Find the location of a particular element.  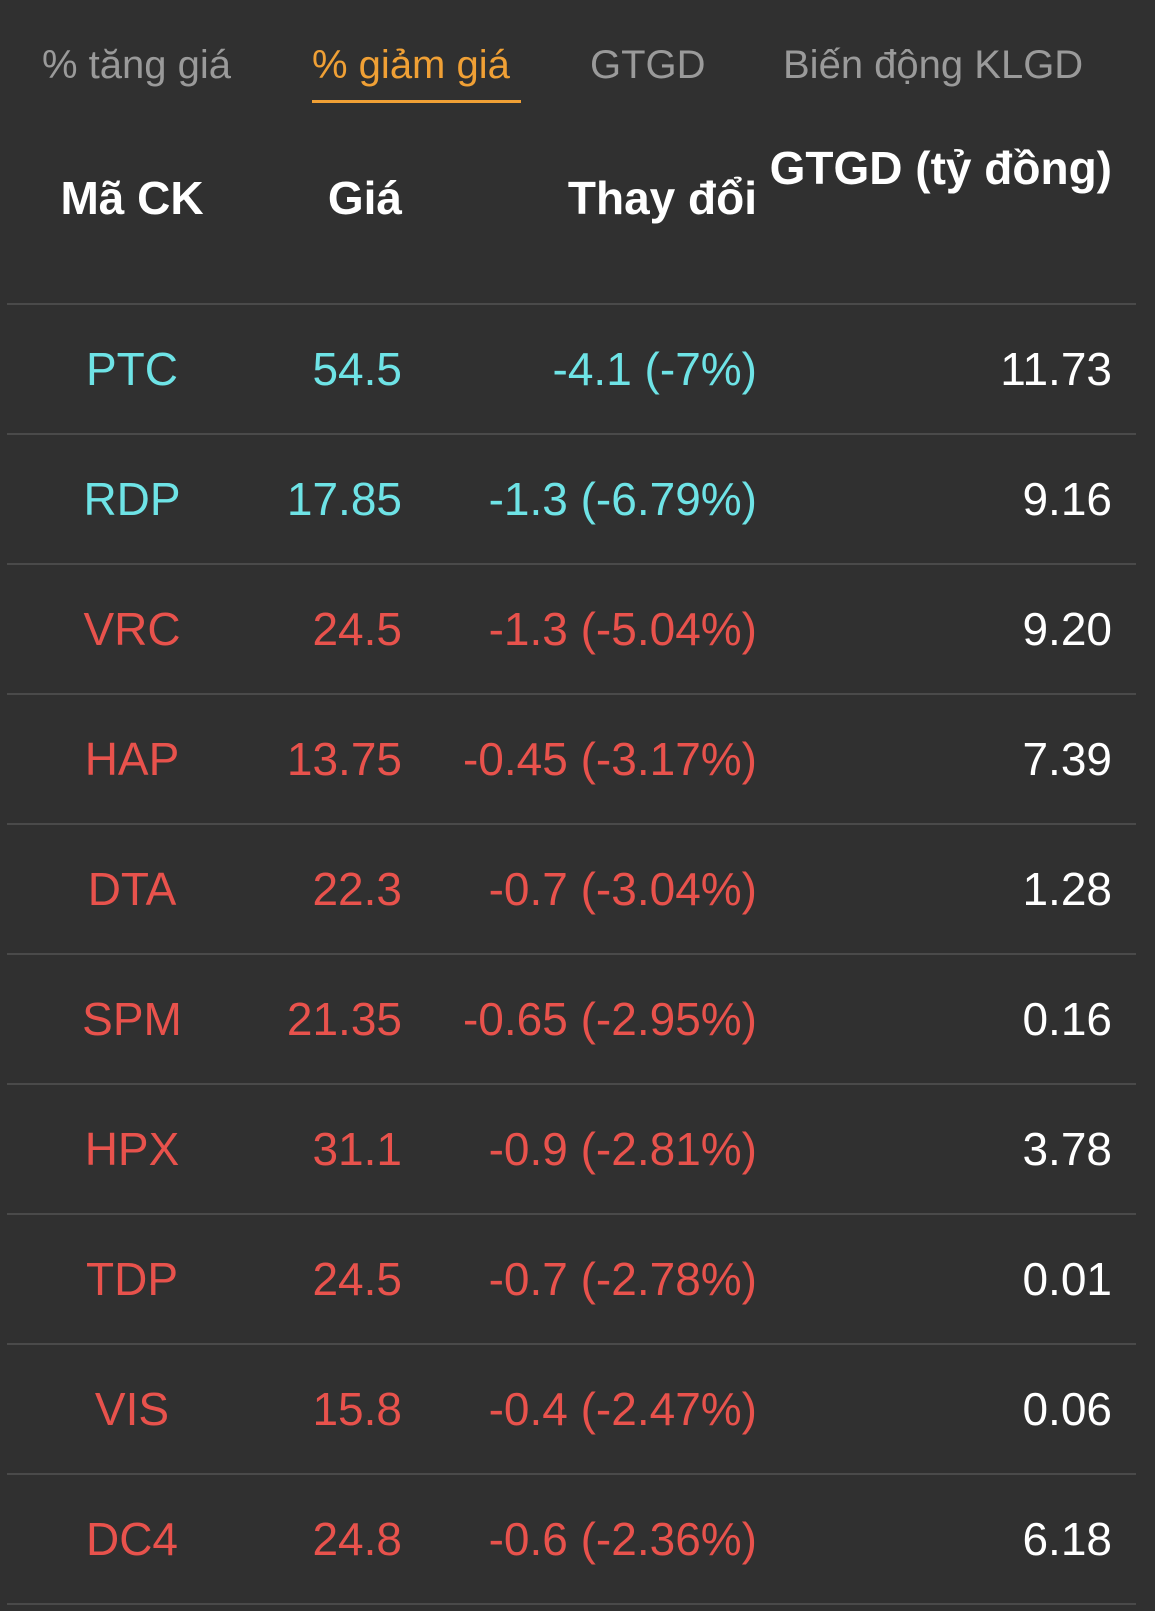

header-change: Thay đổi is located at coordinates (662, 198).